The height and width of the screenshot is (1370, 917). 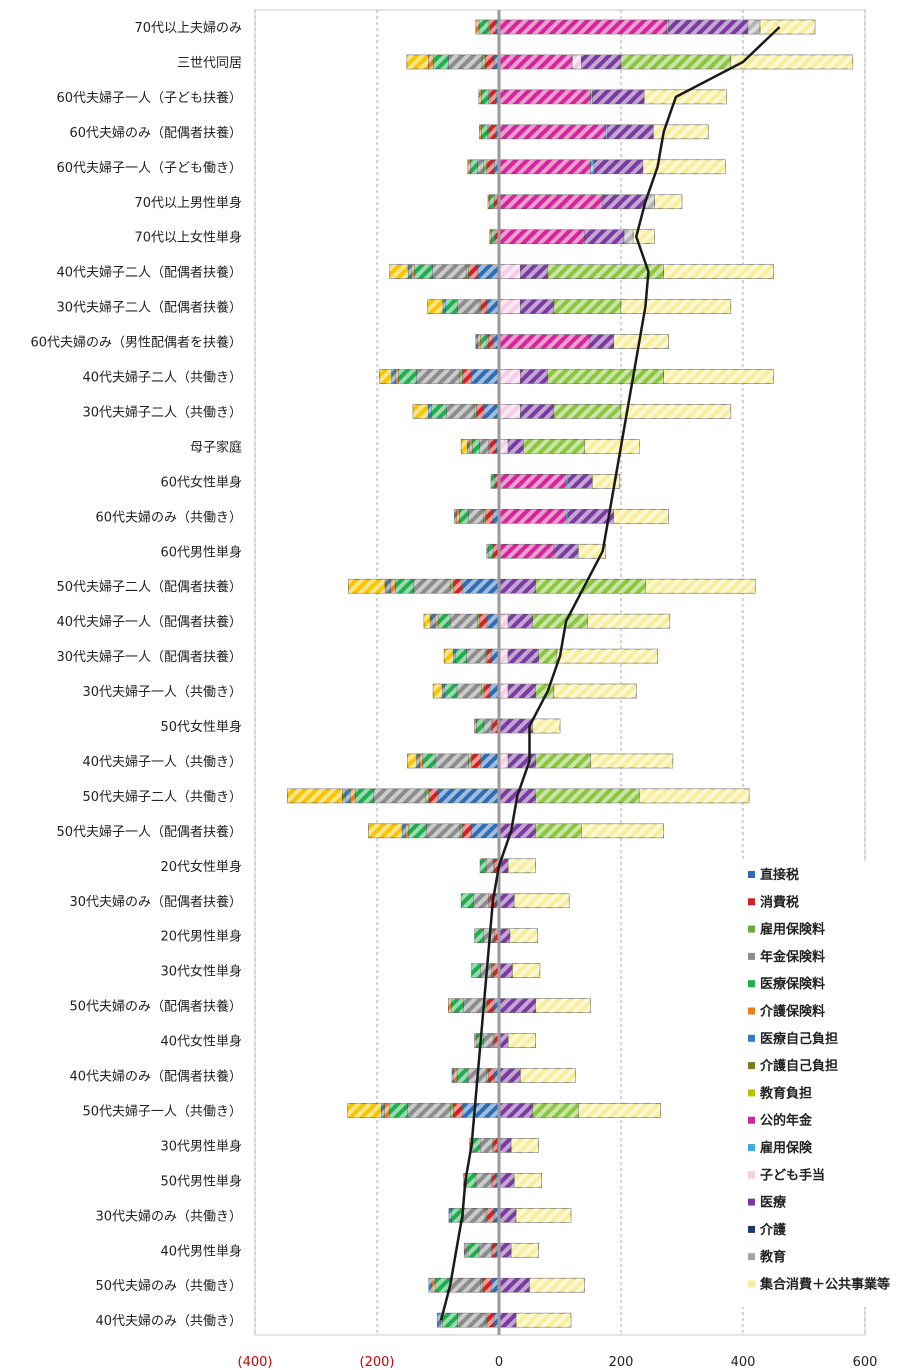 What do you see at coordinates (162, 378) in the screenshot?
I see `category-label: 40代夫婦子二人（共働き）` at bounding box center [162, 378].